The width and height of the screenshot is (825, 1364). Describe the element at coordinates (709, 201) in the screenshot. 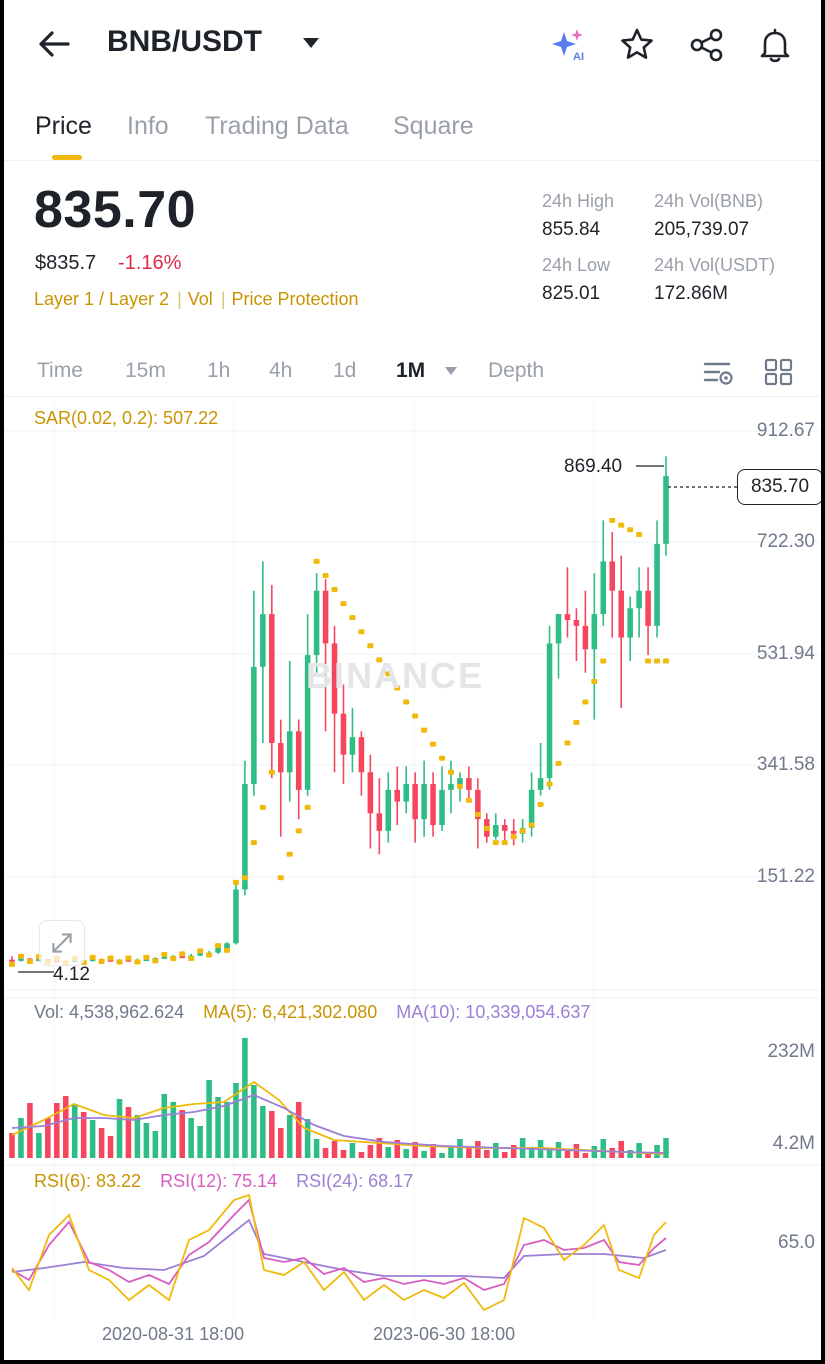

I see `stat-vol-bnb-label: 24h Vol(BNB)` at that location.